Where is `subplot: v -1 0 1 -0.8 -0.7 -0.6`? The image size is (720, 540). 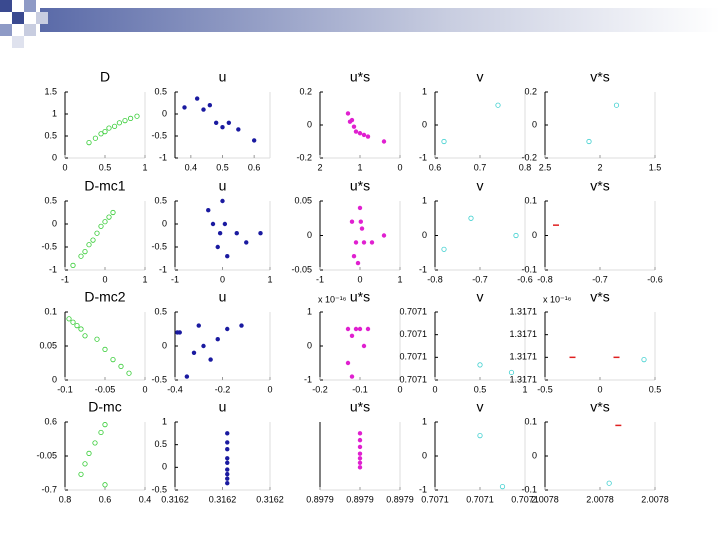
subplot: v -1 0 1 -0.8 -0.7 -0.6 is located at coordinates (476, 231).